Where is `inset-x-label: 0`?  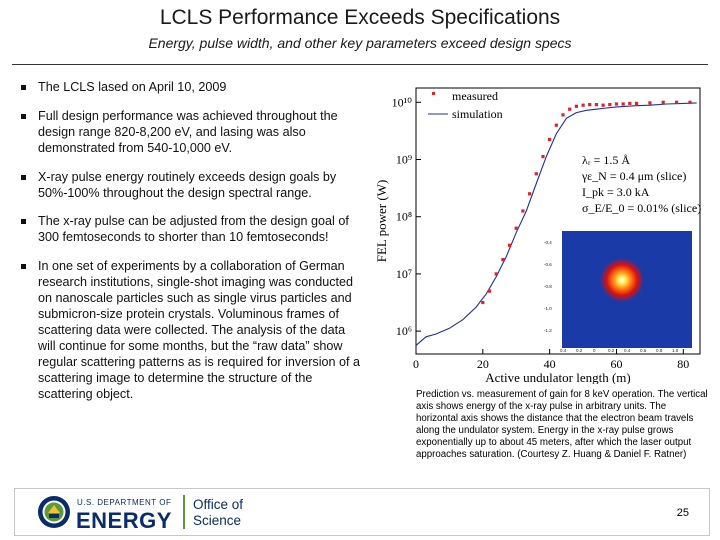 inset-x-label: 0 is located at coordinates (594, 350).